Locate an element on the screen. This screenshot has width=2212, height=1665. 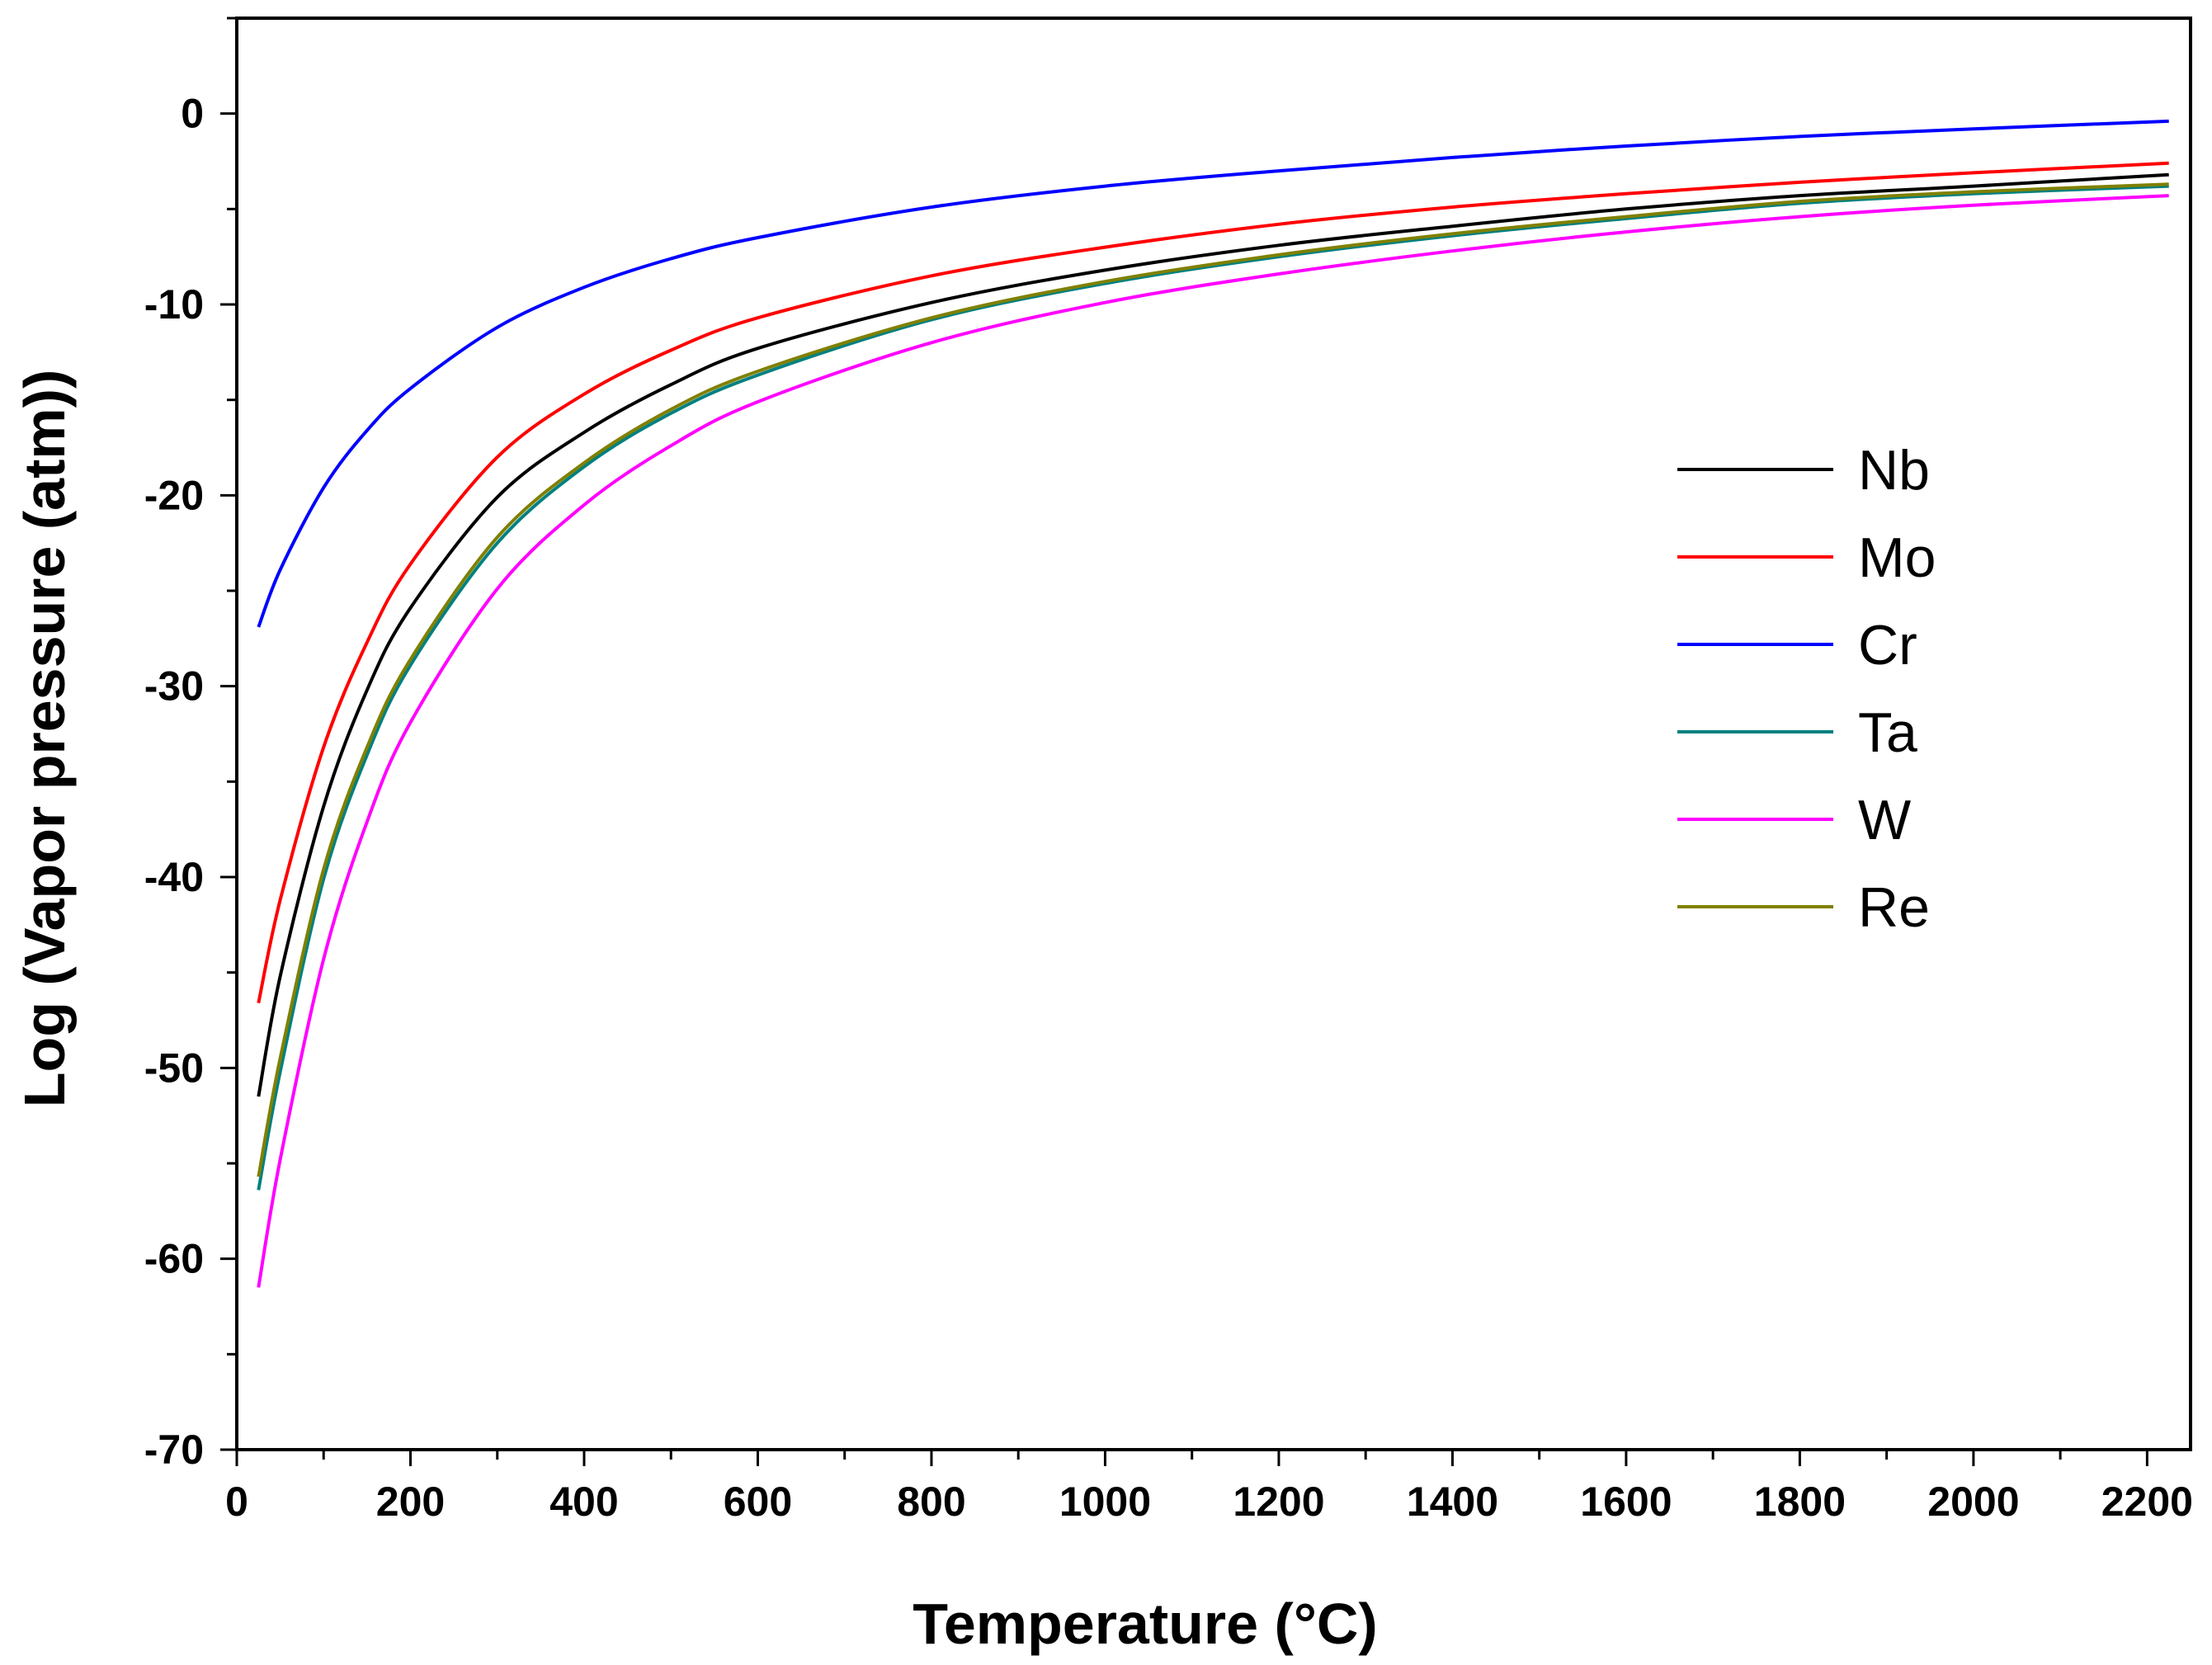
x-tick-label: 800 is located at coordinates (931, 1502).